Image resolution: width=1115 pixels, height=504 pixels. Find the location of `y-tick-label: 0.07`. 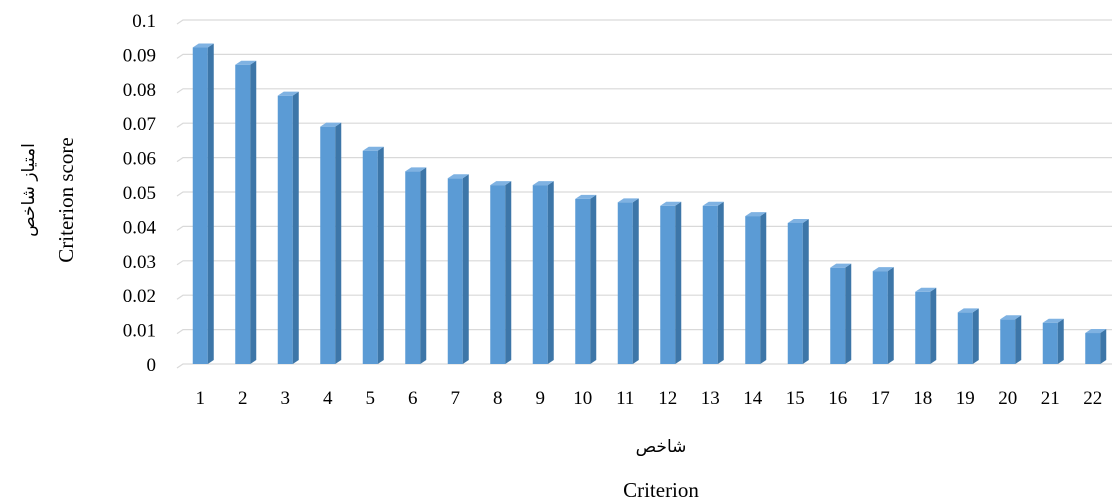

y-tick-label: 0.07 is located at coordinates (139, 124).